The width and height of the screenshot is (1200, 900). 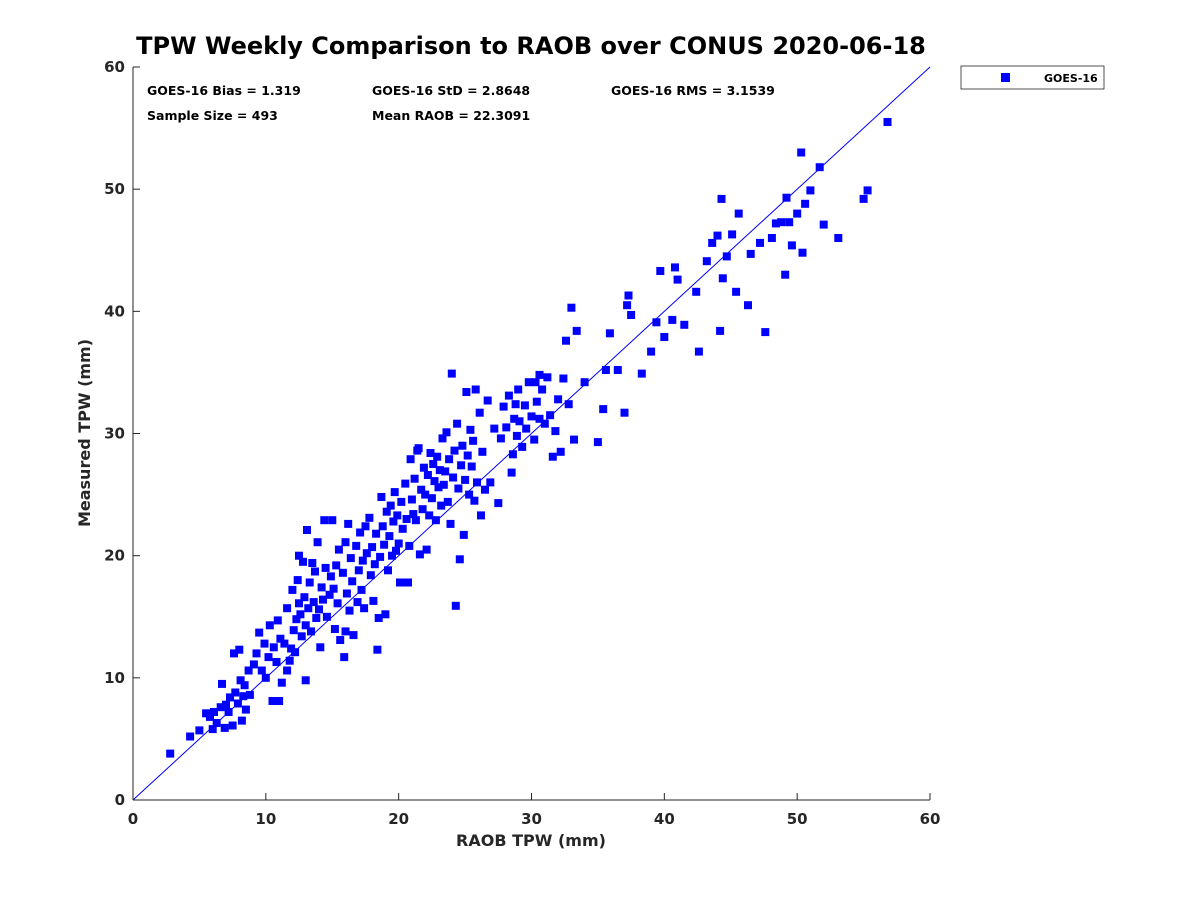 I want to click on y-axis-label: Measured TPW (mm), so click(x=84, y=433).